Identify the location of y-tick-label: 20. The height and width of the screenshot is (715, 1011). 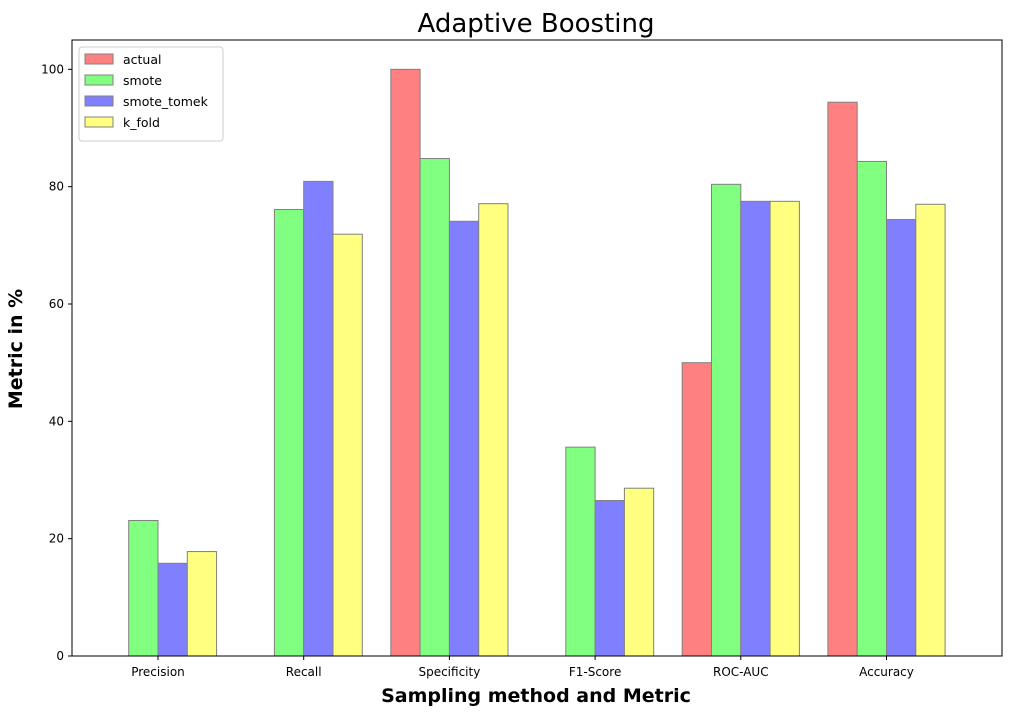
(56, 539).